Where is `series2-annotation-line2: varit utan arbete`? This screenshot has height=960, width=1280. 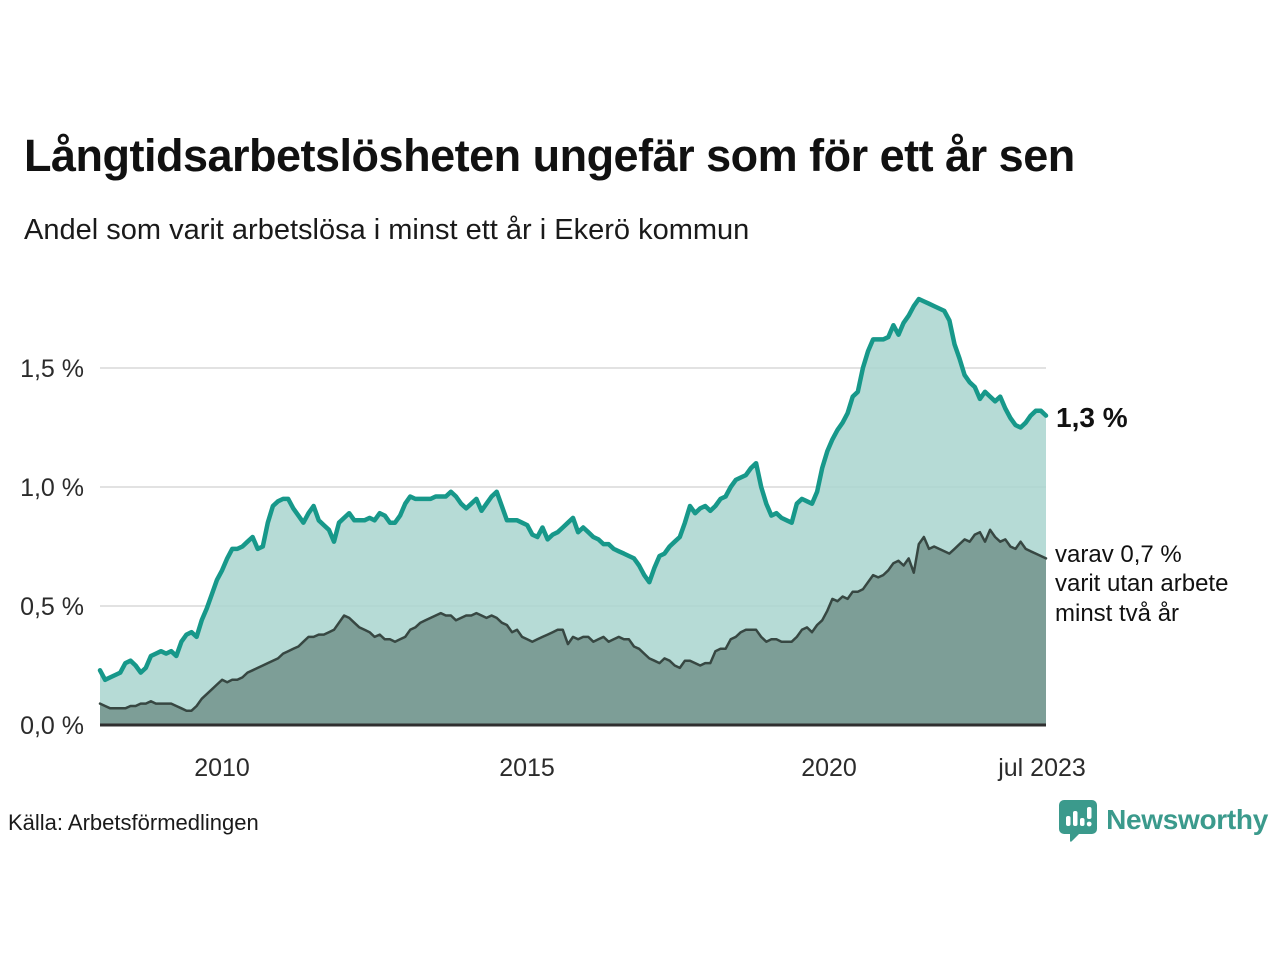
series2-annotation-line2: varit utan arbete is located at coordinates (1142, 584).